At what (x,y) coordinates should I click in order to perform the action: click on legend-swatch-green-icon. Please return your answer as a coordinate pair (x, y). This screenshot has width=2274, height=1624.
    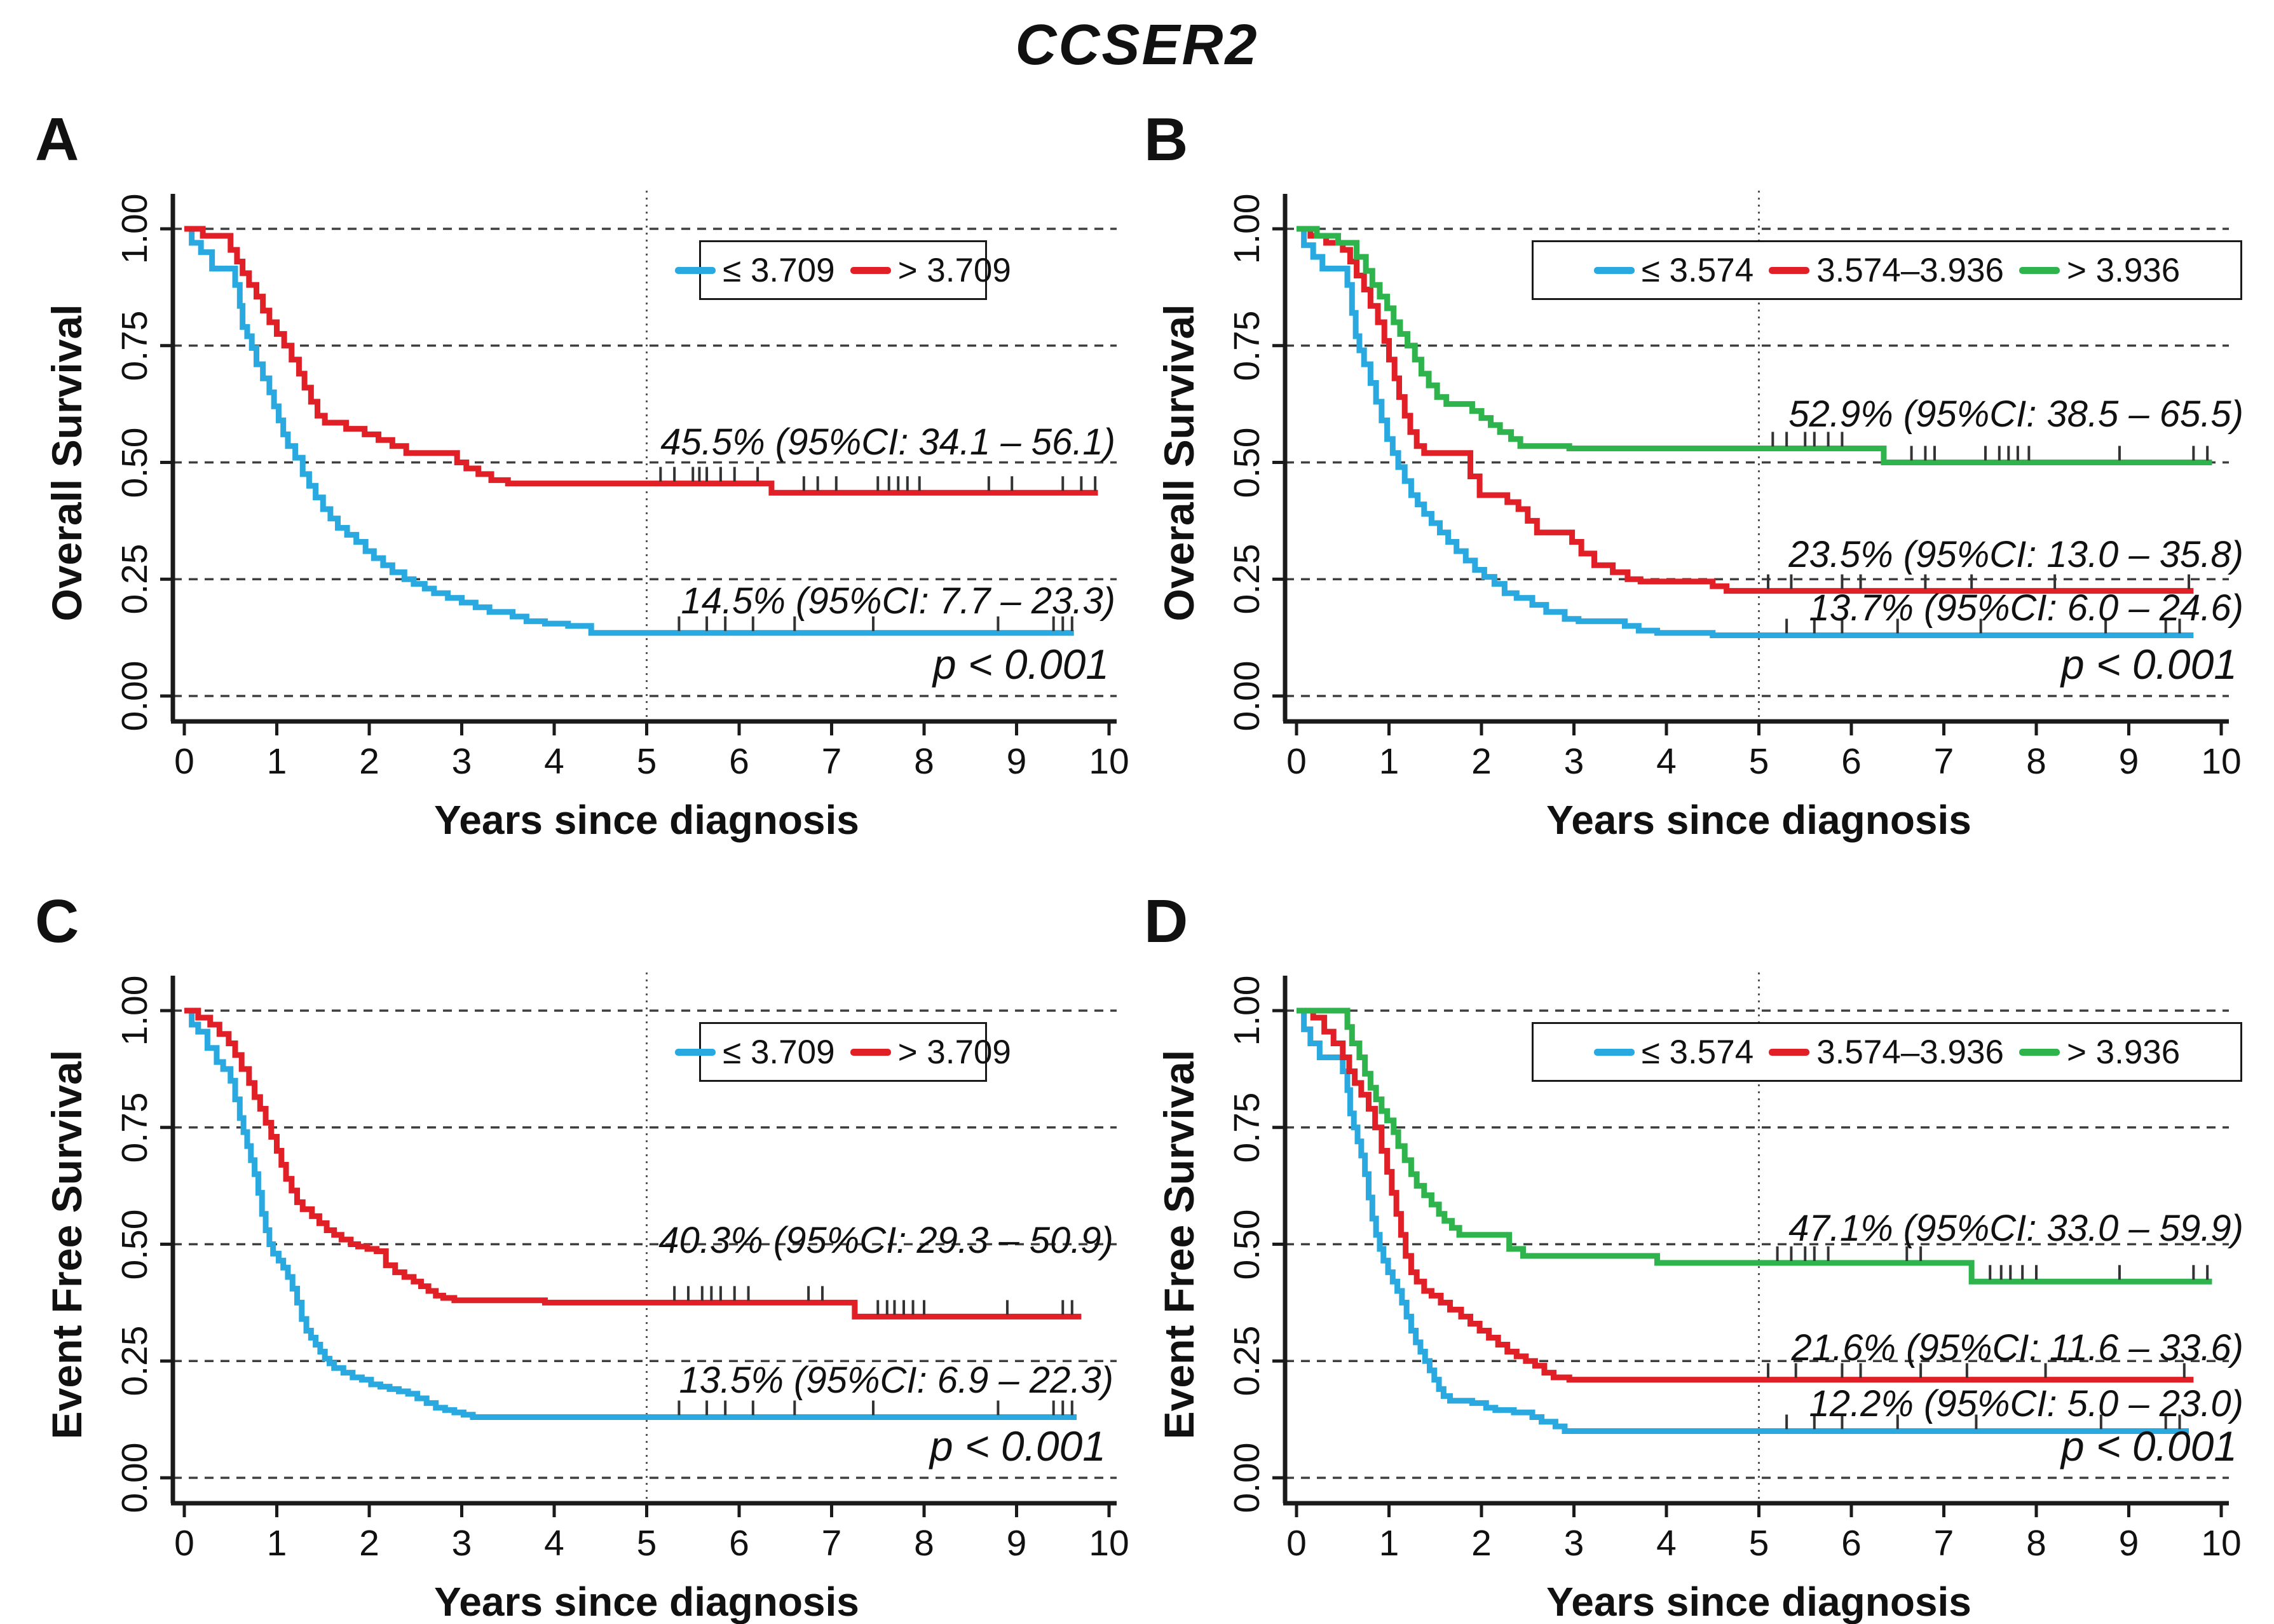
    Looking at the image, I should click on (2040, 270).